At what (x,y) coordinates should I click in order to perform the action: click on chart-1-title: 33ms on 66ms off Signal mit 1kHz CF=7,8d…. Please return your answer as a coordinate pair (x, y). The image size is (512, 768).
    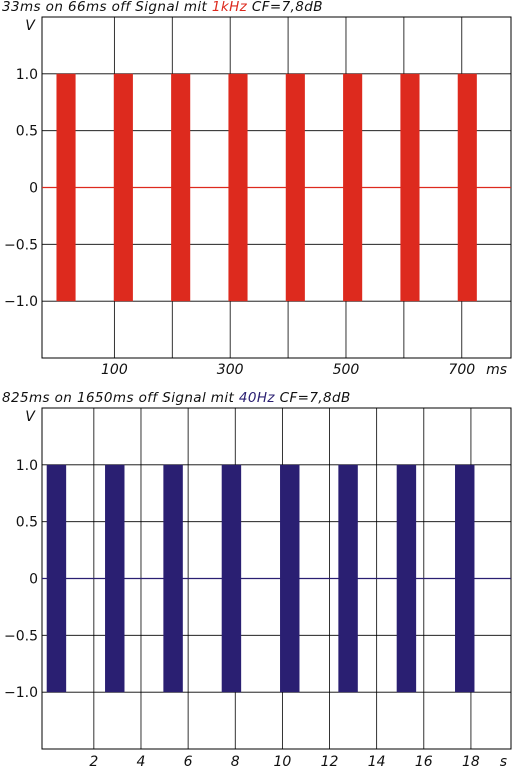
    Looking at the image, I should click on (162, 7).